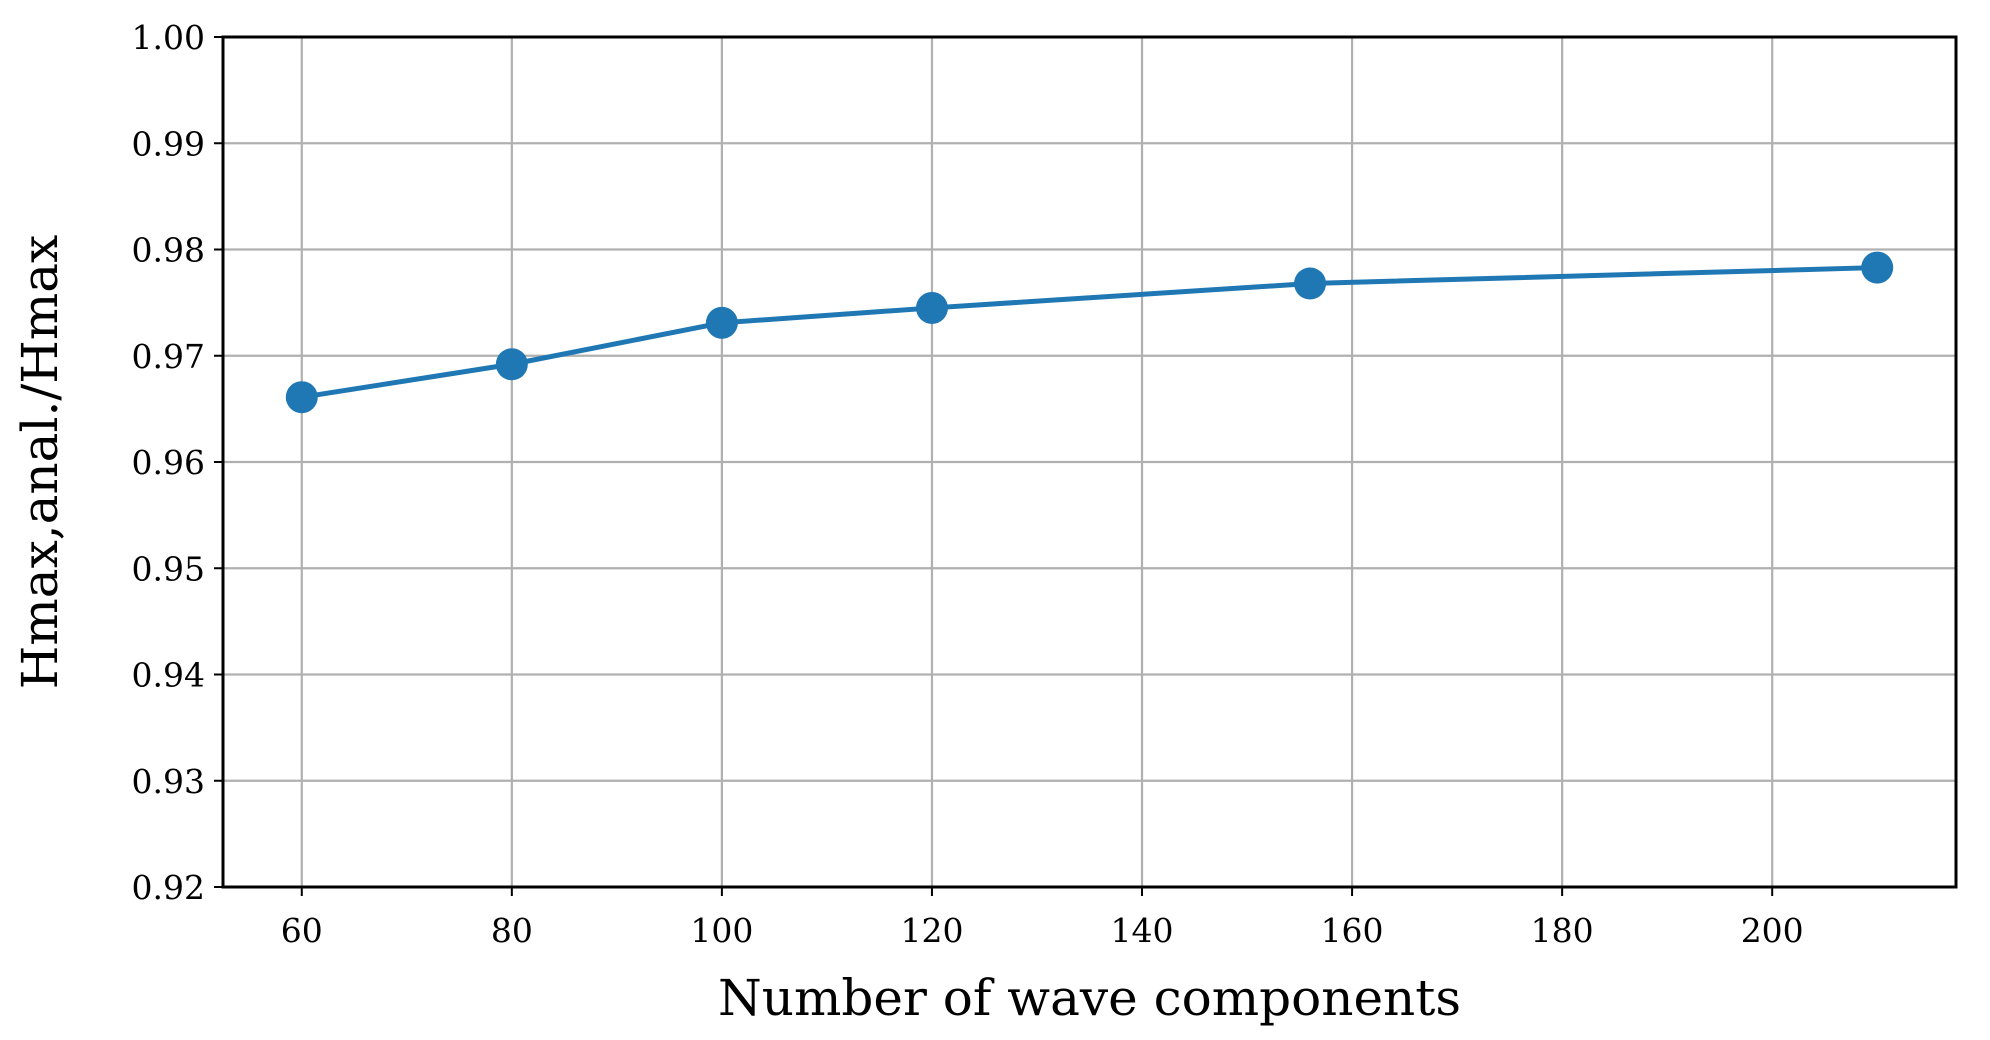 This screenshot has width=1990, height=1040. Describe the element at coordinates (1089, 998) in the screenshot. I see `x-axis-label: Number of wave components` at that location.